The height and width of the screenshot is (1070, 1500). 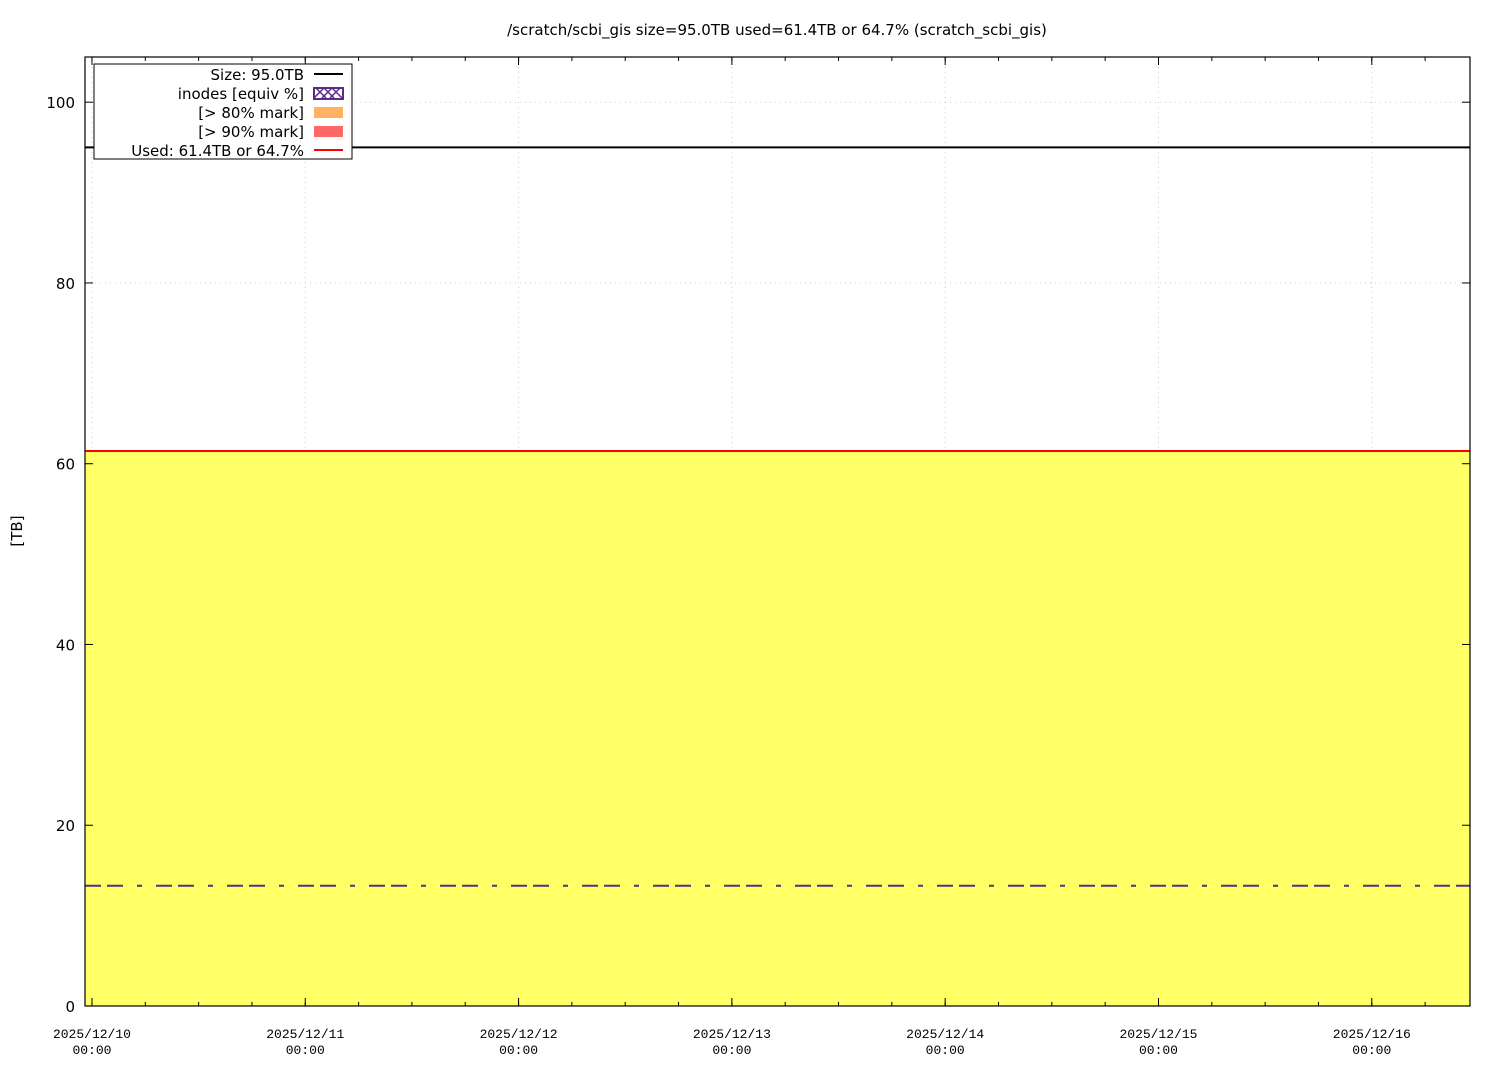 I want to click on y-tick-label: 80, so click(x=65, y=284).